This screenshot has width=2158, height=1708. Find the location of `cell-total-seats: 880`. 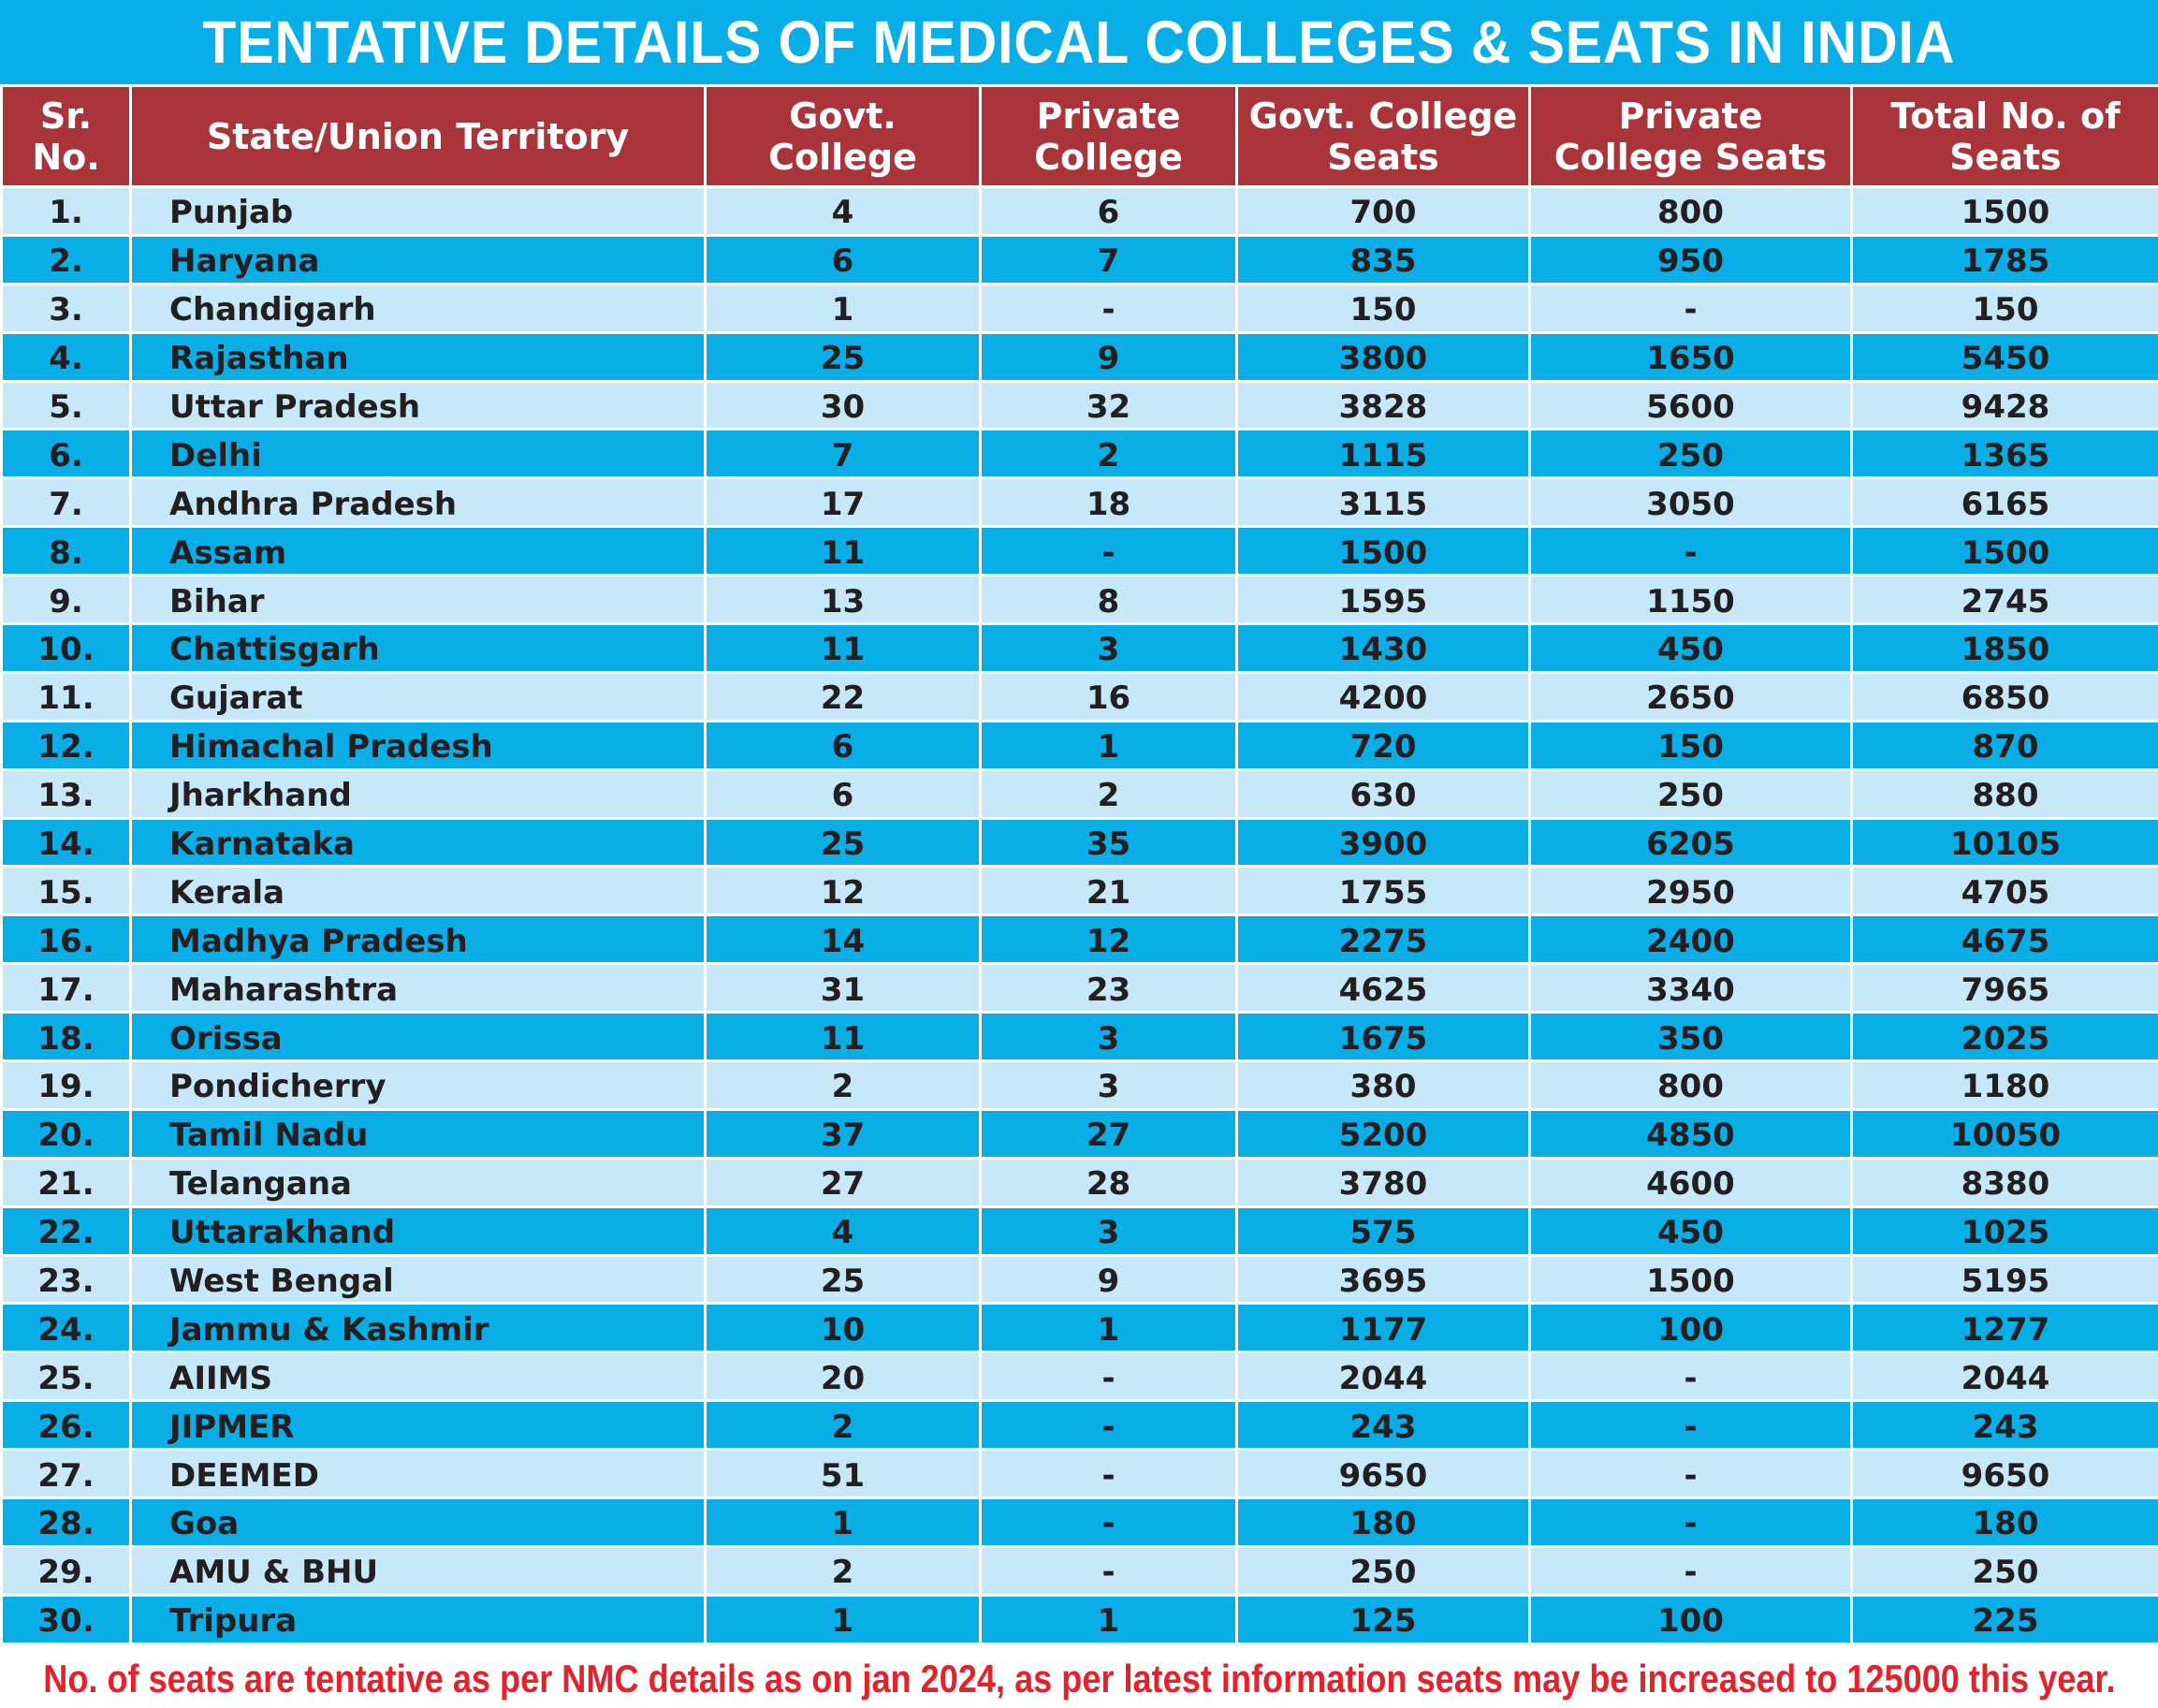

cell-total-seats: 880 is located at coordinates (2004, 793).